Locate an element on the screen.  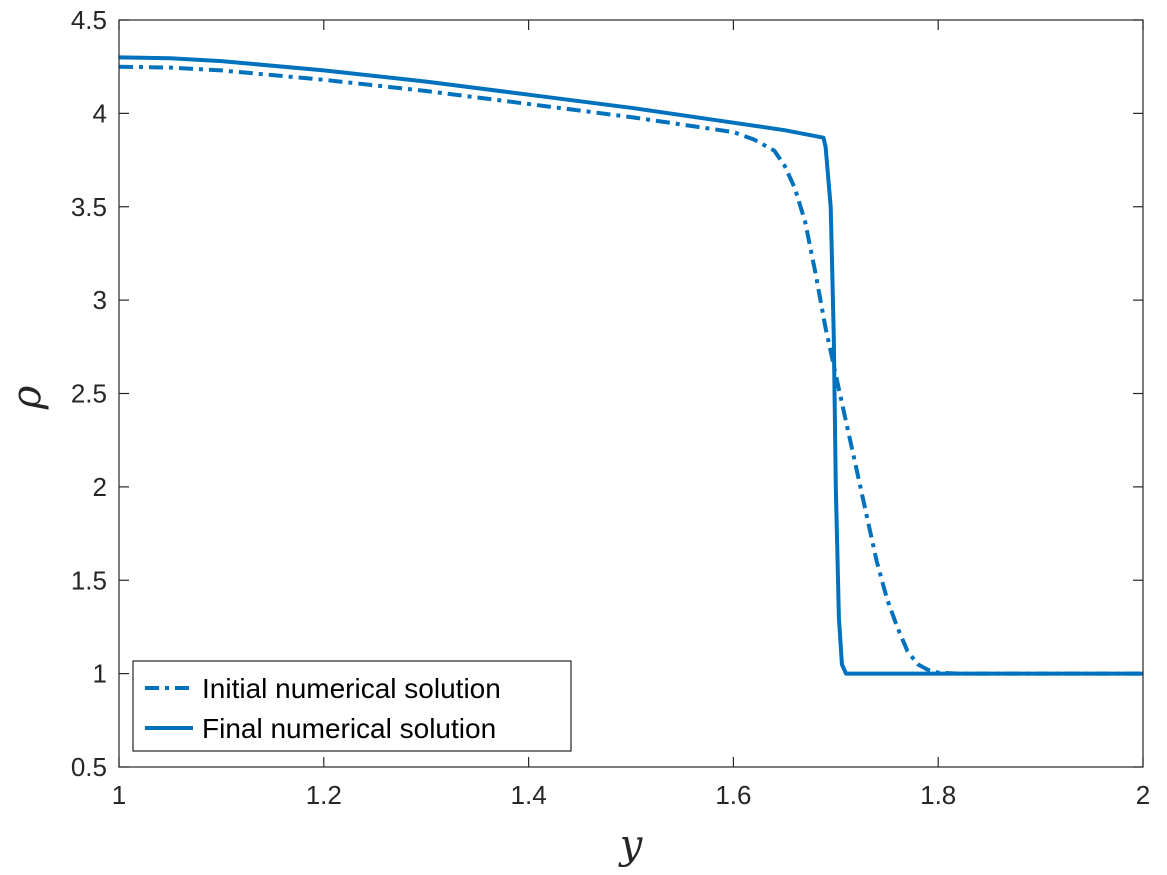
legend-label-final: Final numerical solution is located at coordinates (349, 728).